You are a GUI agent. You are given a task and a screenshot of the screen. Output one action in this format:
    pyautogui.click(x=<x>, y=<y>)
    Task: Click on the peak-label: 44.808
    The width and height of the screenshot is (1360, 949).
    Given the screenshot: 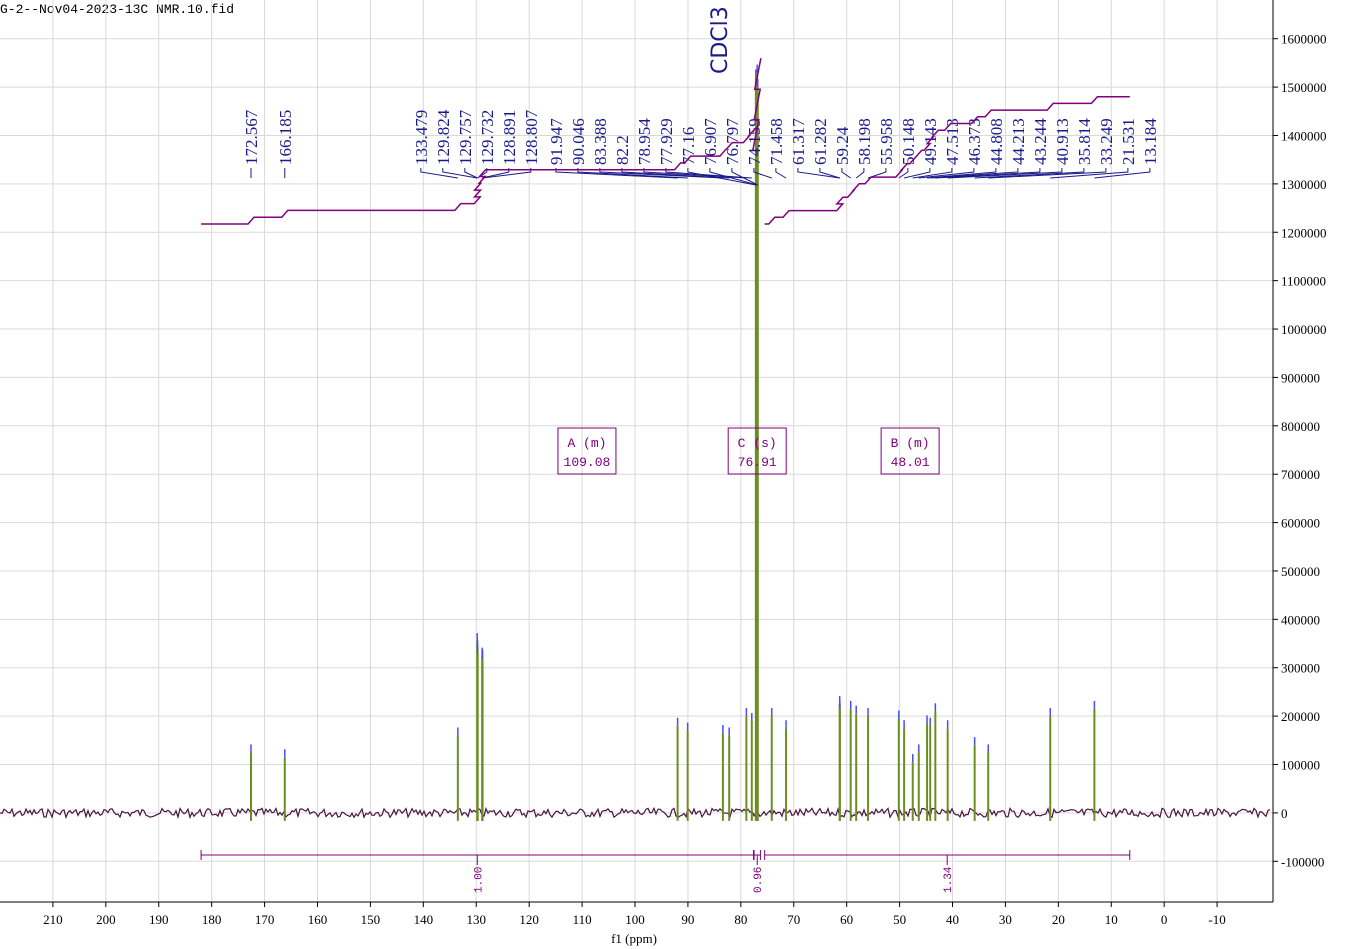 What is the action you would take?
    pyautogui.click(x=996, y=141)
    